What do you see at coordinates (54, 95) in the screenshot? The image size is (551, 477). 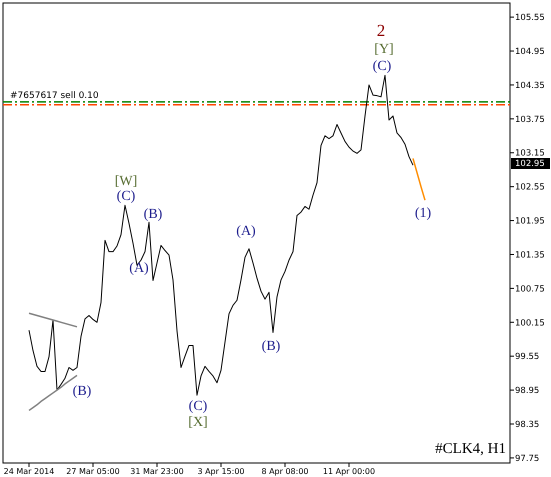 I see `ref-line-label: #7657617 sell 0.10` at bounding box center [54, 95].